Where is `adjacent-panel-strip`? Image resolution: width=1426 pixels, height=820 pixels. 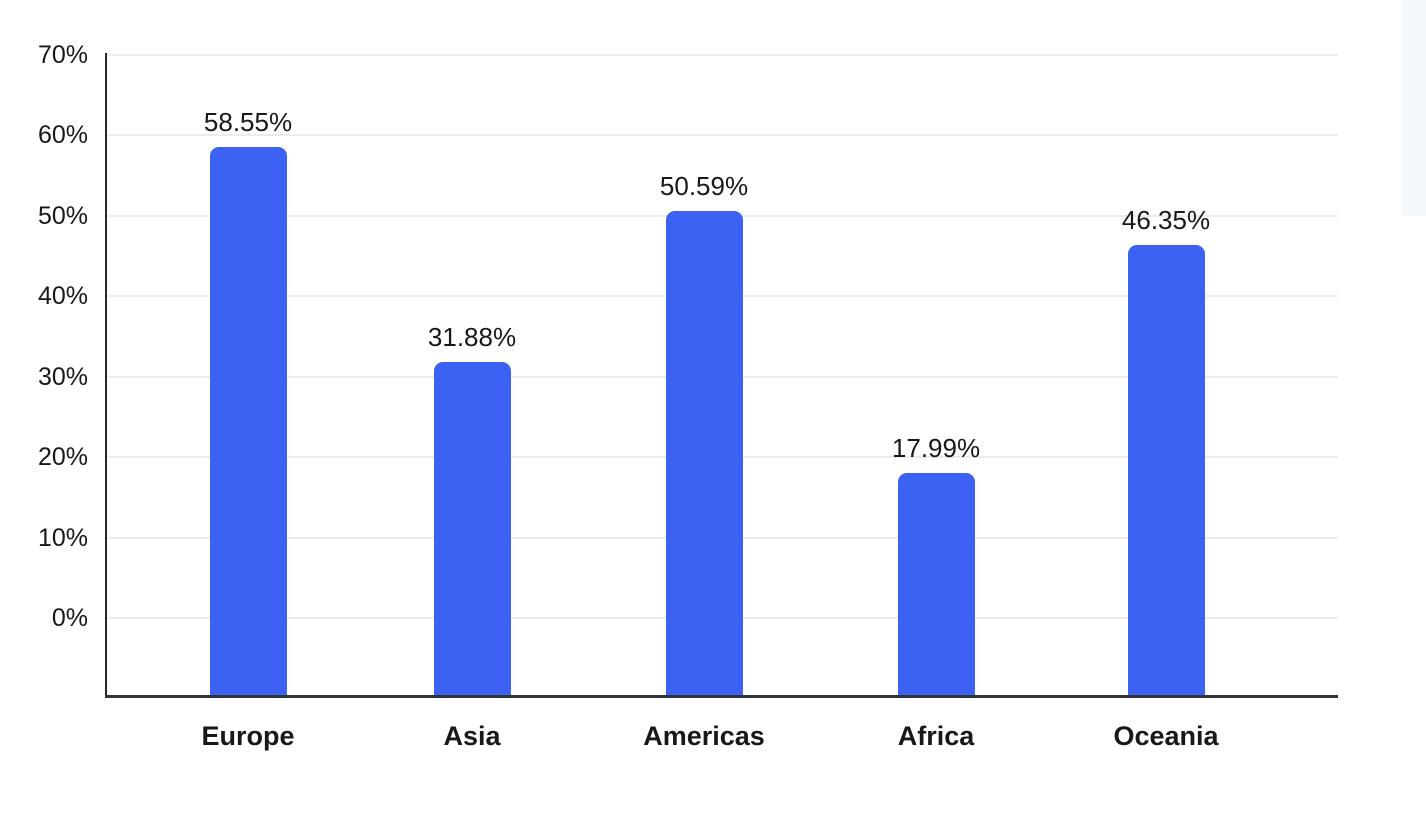
adjacent-panel-strip is located at coordinates (1414, 108).